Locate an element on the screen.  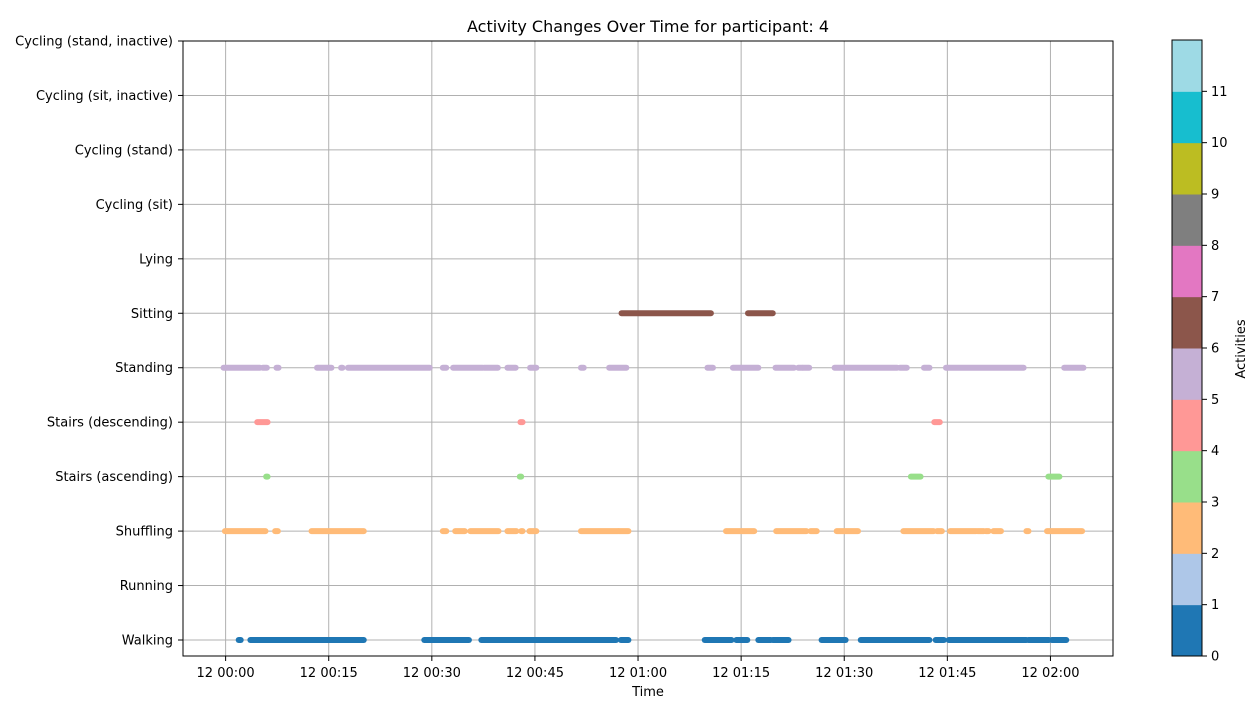
x-tick-label: 12 01:00 is located at coordinates (638, 673).